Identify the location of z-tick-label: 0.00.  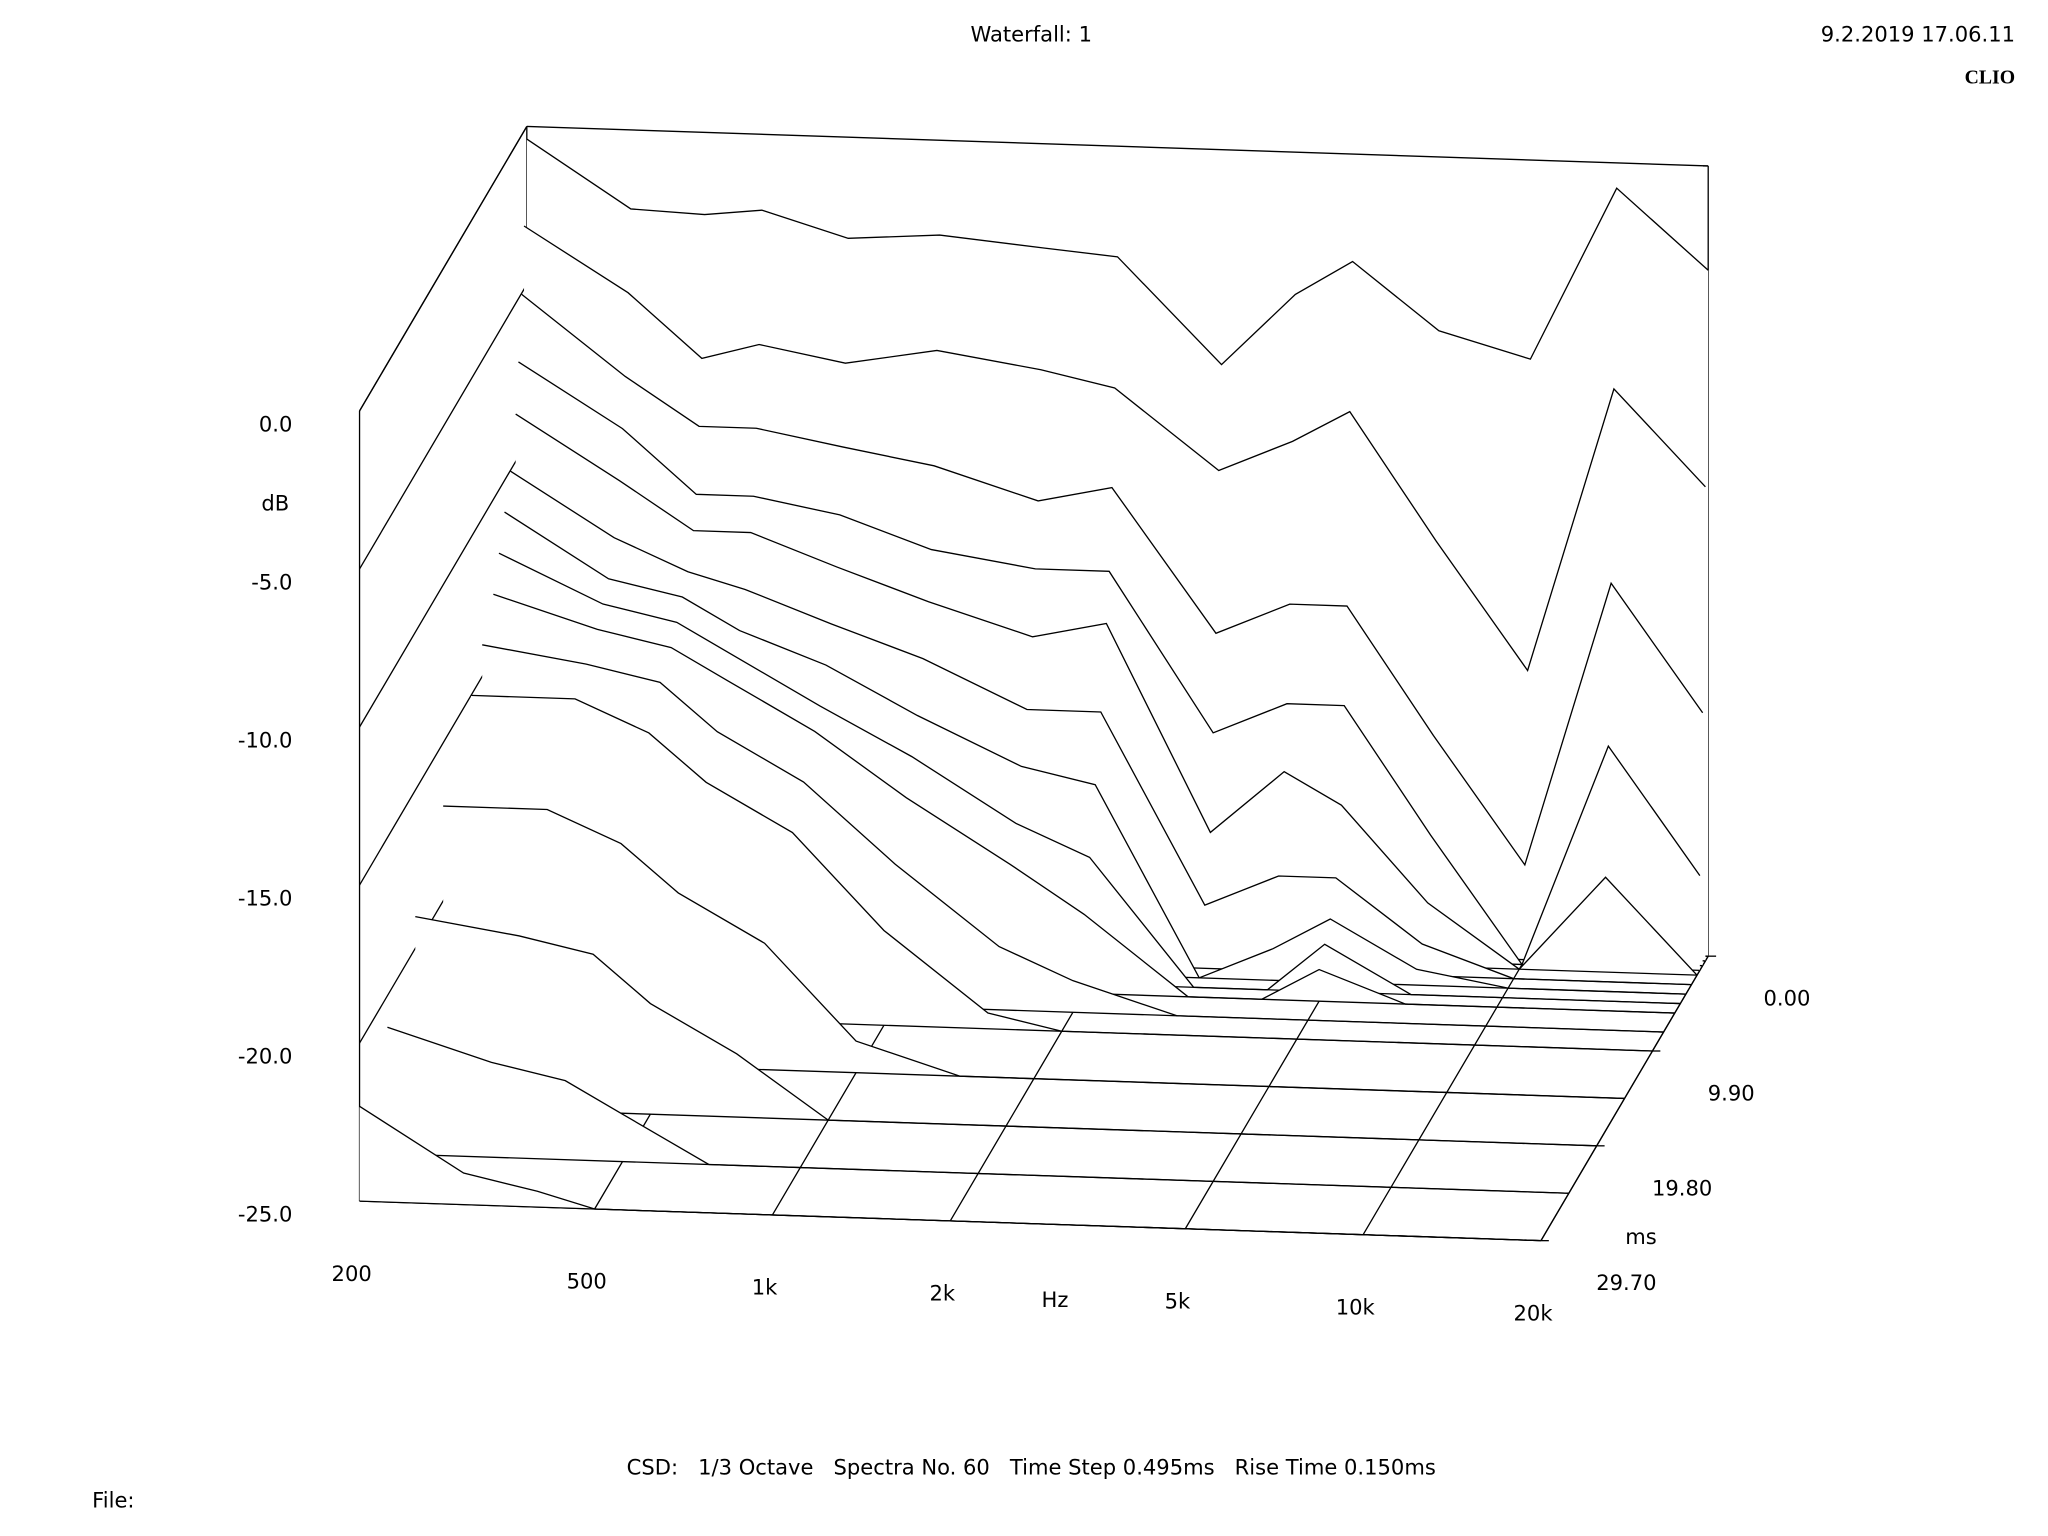
(1787, 998).